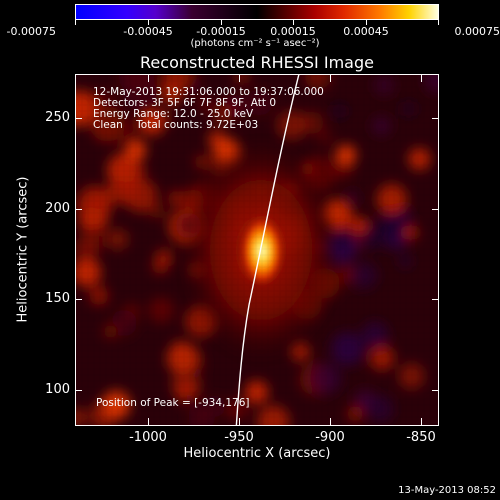 The width and height of the screenshot is (500, 500). I want to click on x-tick-label: -850, so click(421, 437).